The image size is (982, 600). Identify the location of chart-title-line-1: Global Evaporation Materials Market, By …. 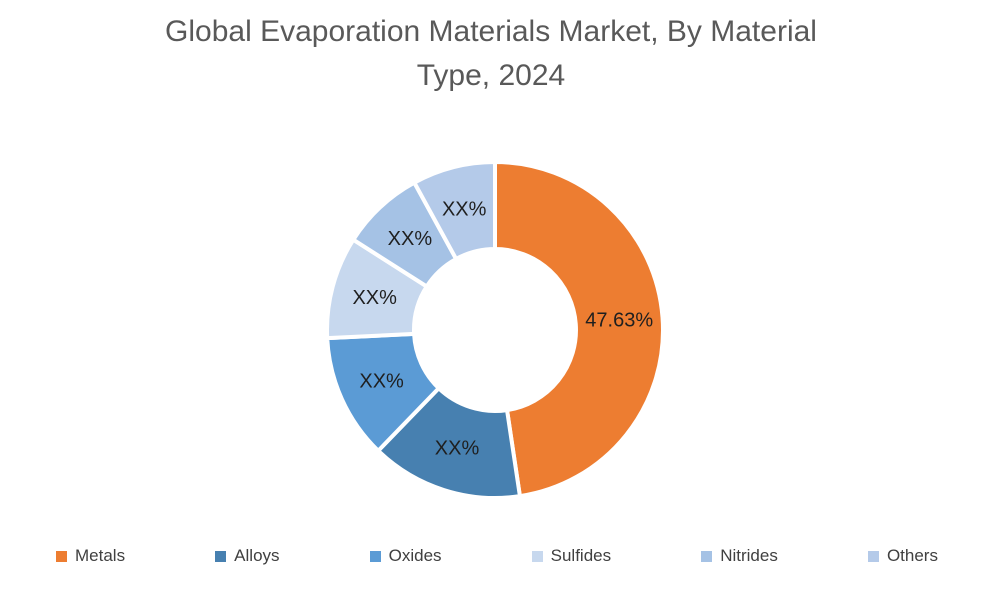
(491, 31).